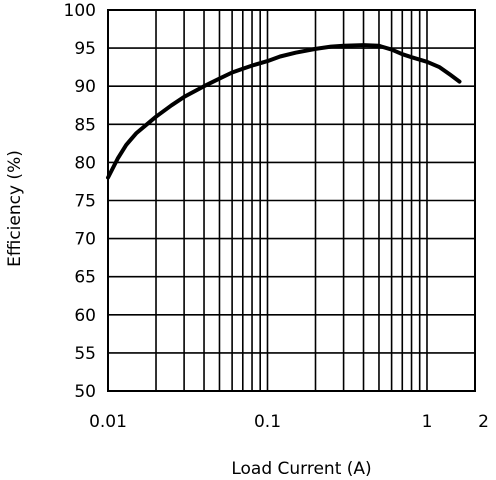 Image resolution: width=496 pixels, height=480 pixels. Describe the element at coordinates (15, 208) in the screenshot. I see `y-axis-title: Efficiency (%)` at that location.